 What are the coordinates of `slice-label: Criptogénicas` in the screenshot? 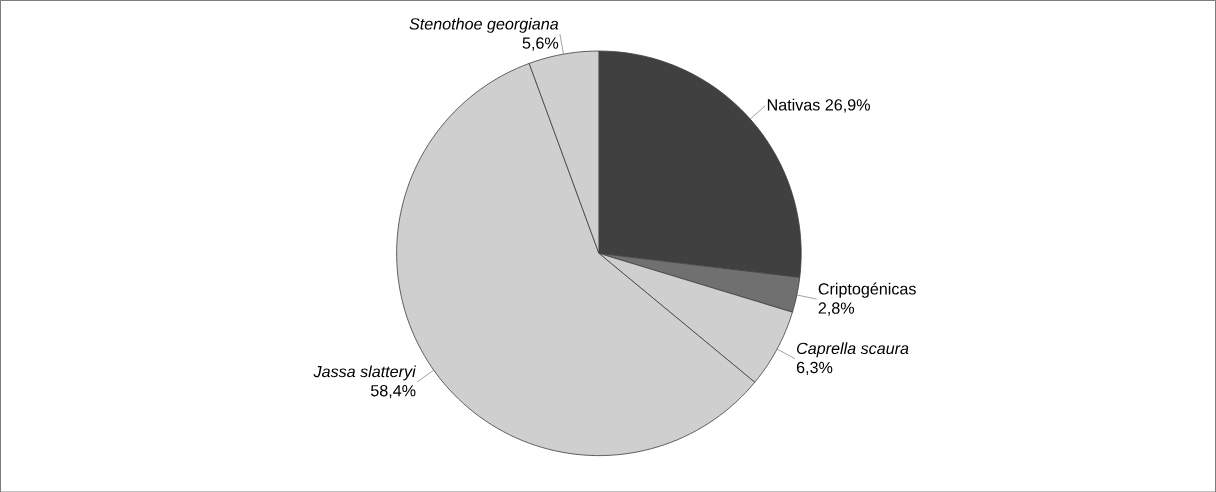 It's located at (867, 290).